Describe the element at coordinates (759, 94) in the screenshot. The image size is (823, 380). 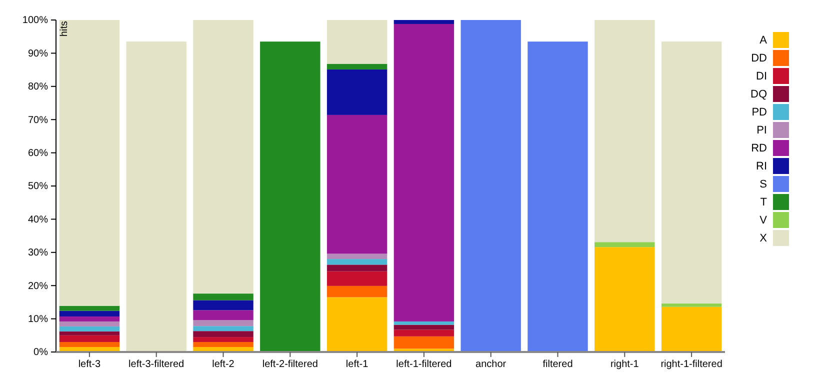
I see `legend-label: DQ` at that location.